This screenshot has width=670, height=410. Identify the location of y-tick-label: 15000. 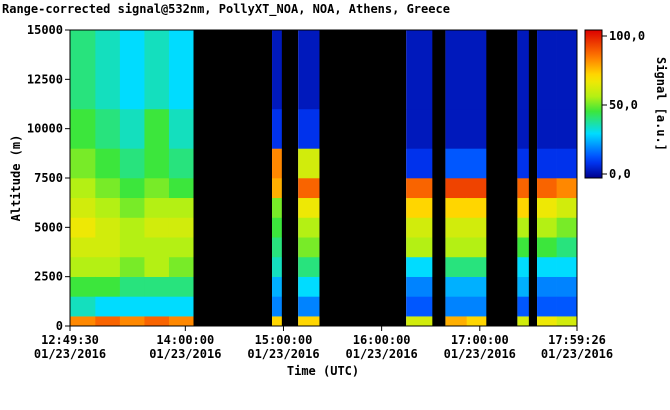
(45, 30).